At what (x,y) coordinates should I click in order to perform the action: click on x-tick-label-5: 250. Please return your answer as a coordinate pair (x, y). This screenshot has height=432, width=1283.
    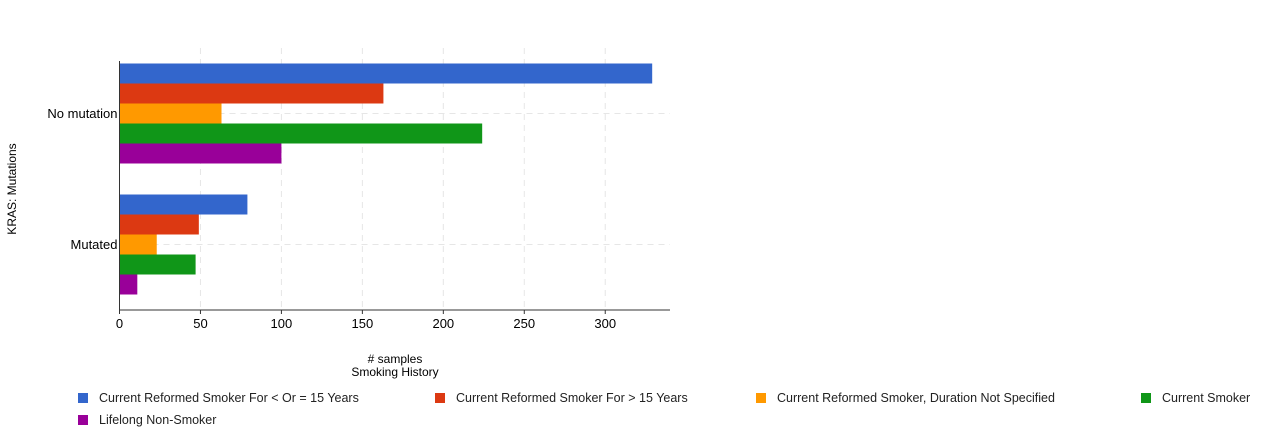
    Looking at the image, I should click on (524, 323).